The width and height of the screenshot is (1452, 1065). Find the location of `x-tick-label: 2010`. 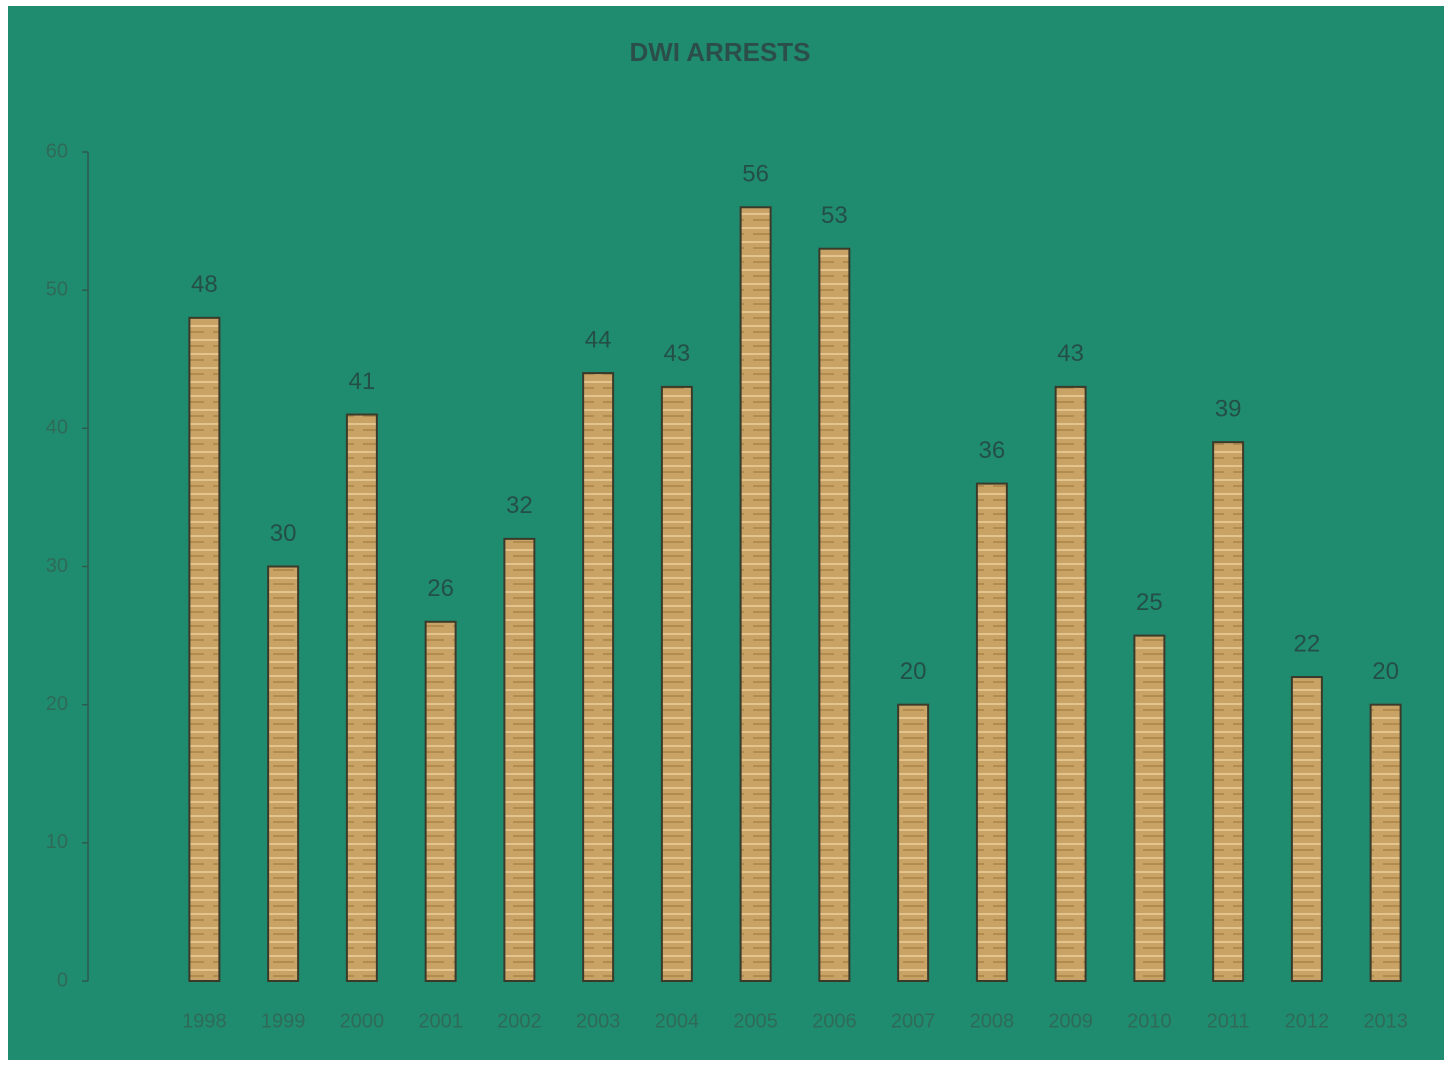

x-tick-label: 2010 is located at coordinates (1149, 1021).